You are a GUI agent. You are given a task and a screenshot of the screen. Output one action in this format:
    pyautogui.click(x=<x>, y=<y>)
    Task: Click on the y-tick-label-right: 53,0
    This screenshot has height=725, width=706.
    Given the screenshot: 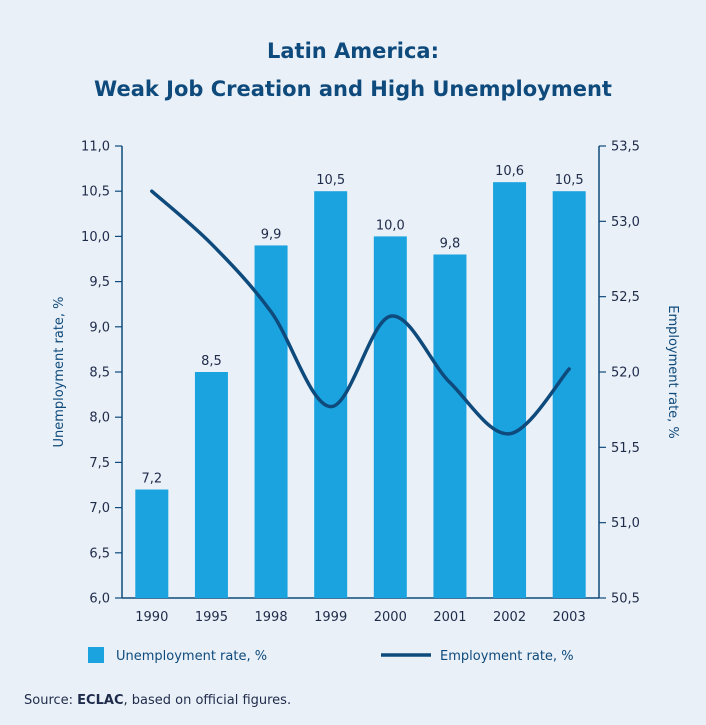 What is the action you would take?
    pyautogui.click(x=625, y=222)
    